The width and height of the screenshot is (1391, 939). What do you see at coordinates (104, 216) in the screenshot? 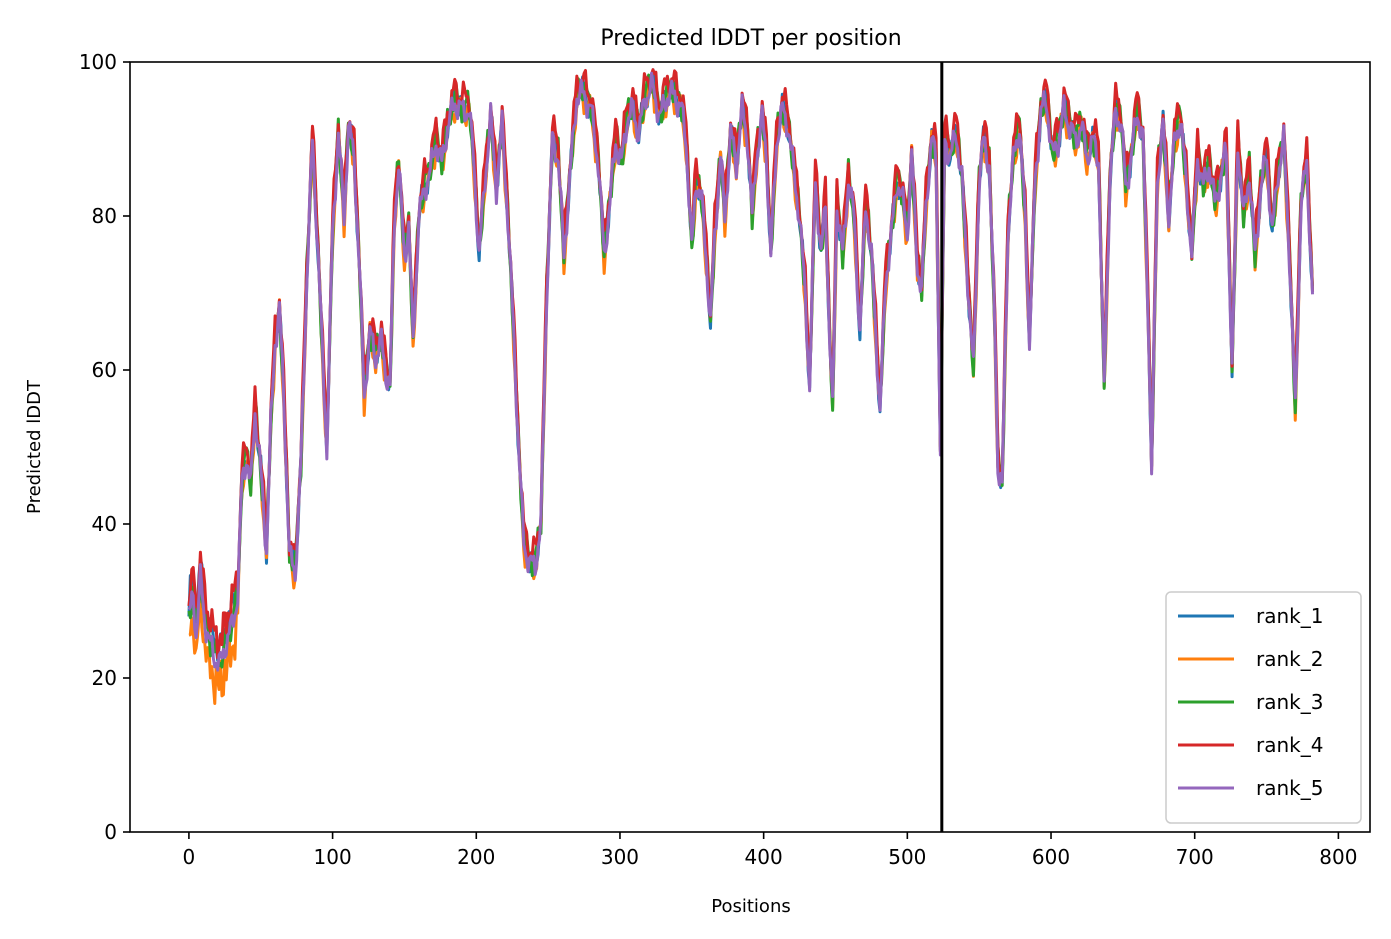
I see `y-tick-label: 80` at bounding box center [104, 216].